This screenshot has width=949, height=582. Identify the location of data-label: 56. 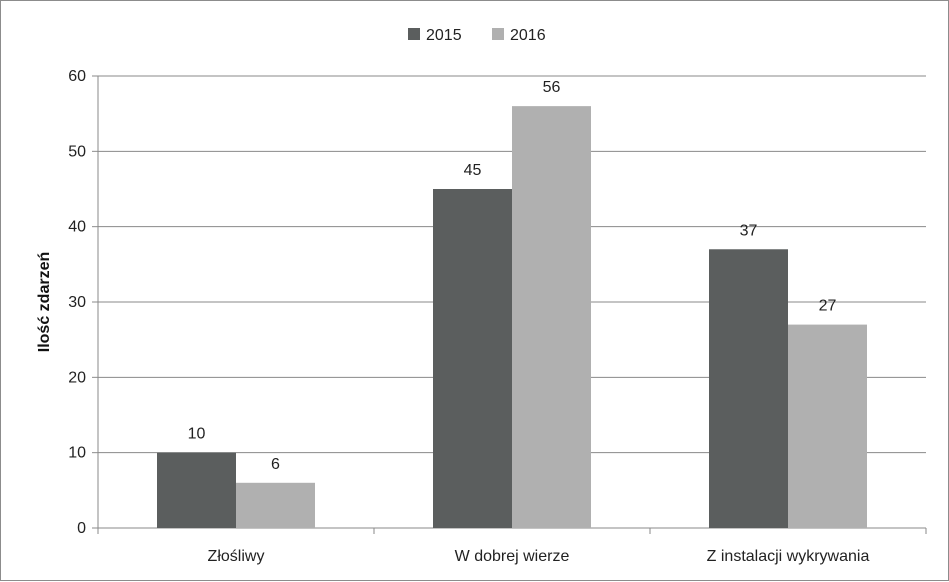
(552, 87).